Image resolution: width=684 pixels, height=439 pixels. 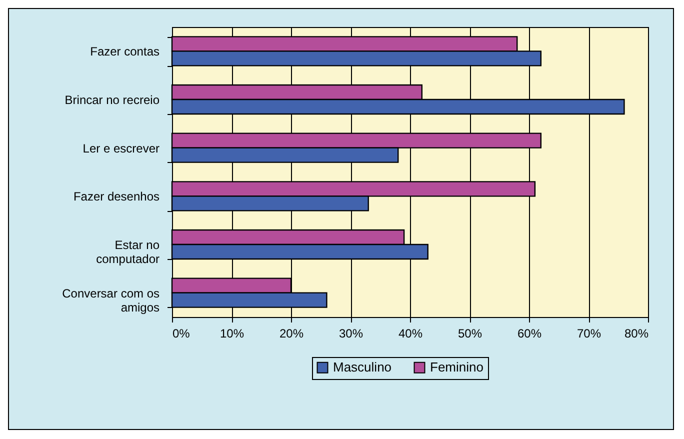 I want to click on y-tick-label: Ler e escrever, so click(x=121, y=148).